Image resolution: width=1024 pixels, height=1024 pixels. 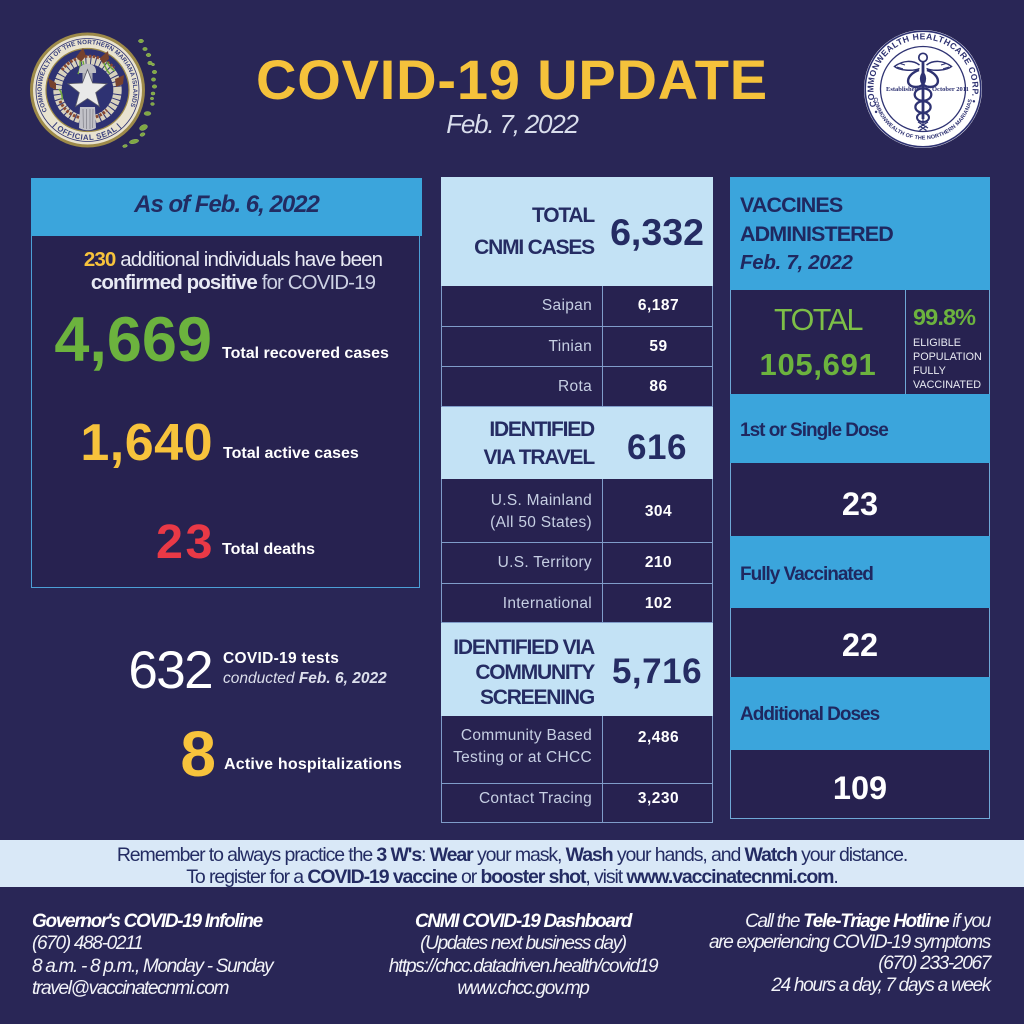 I want to click on svg-text: Established, so click(x=902, y=89).